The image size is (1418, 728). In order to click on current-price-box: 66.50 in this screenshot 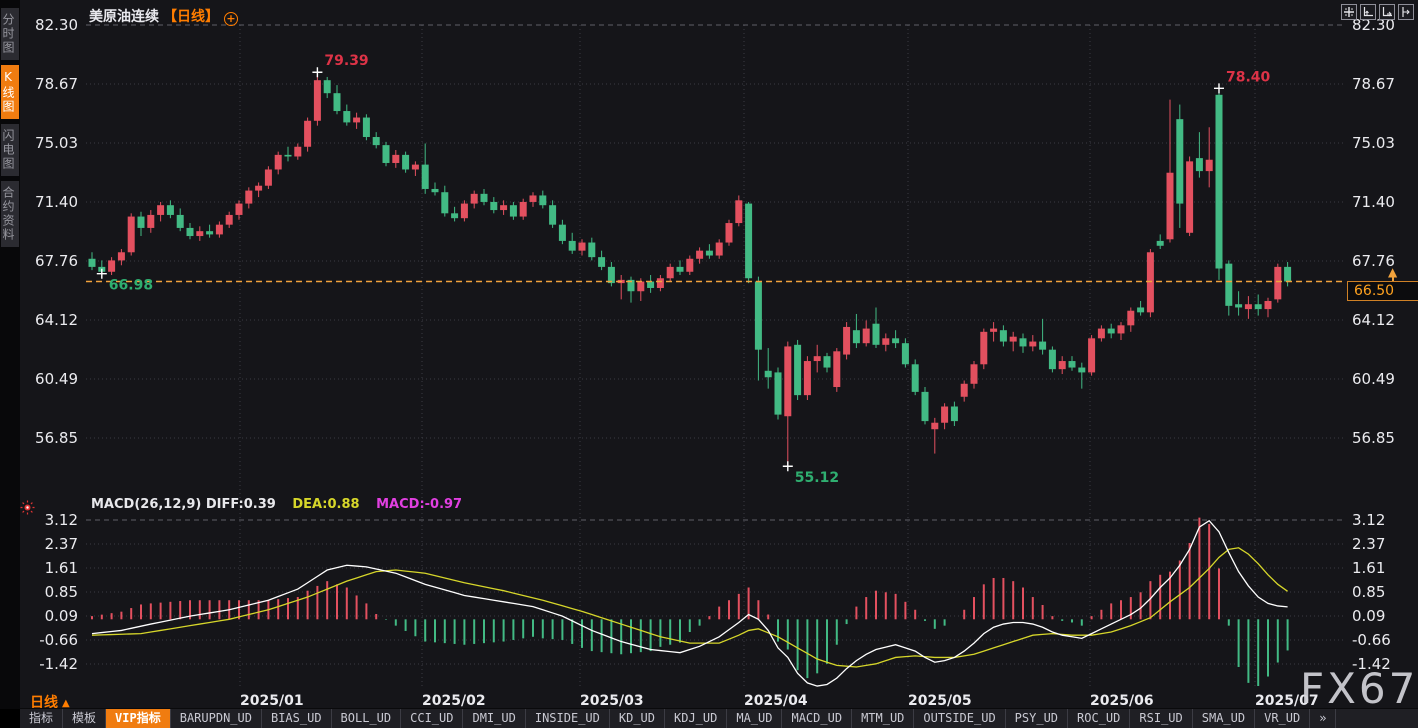, I will do `click(1382, 291)`.